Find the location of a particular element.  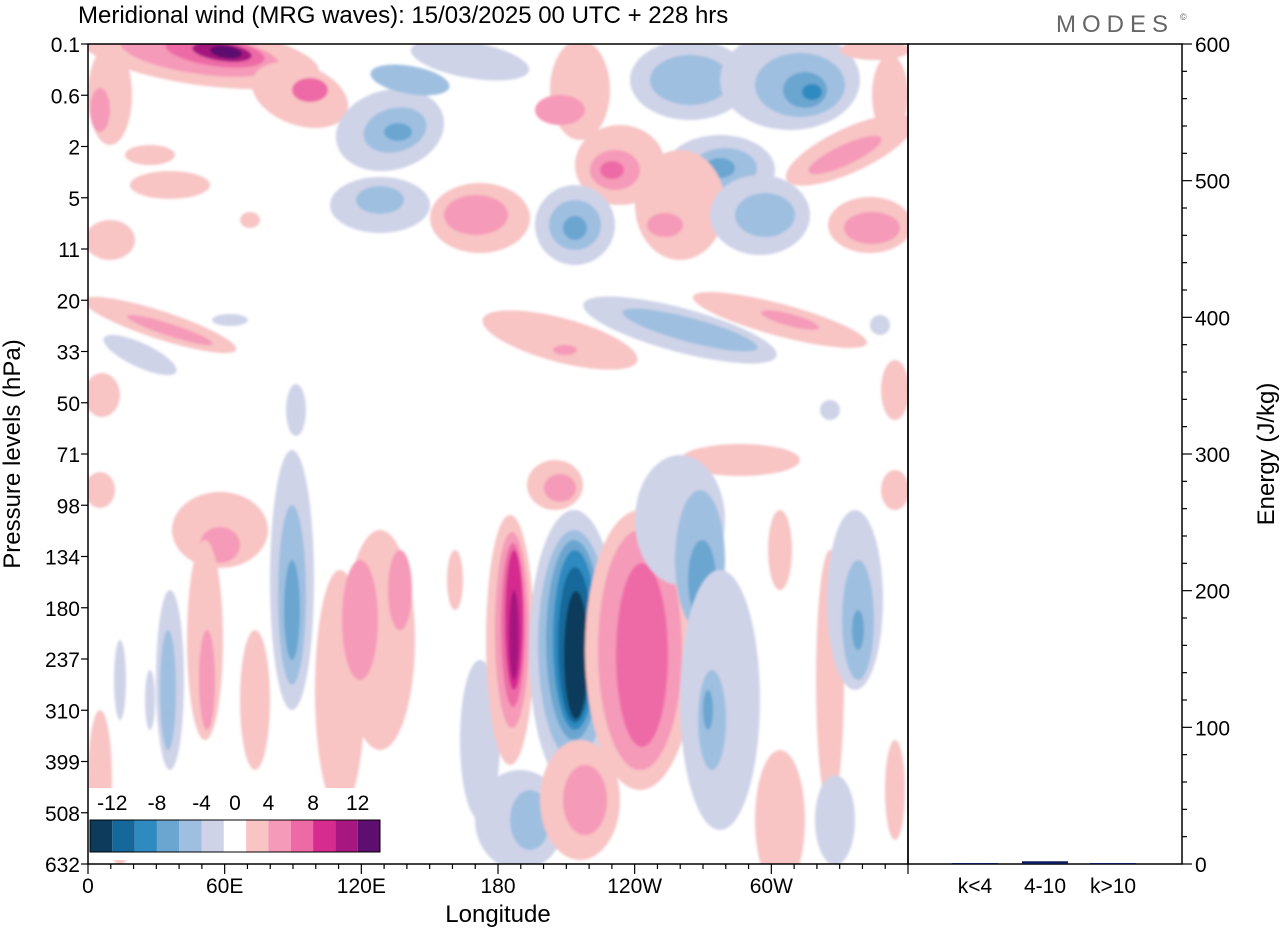

y-tick-label: 20 is located at coordinates (68, 301).